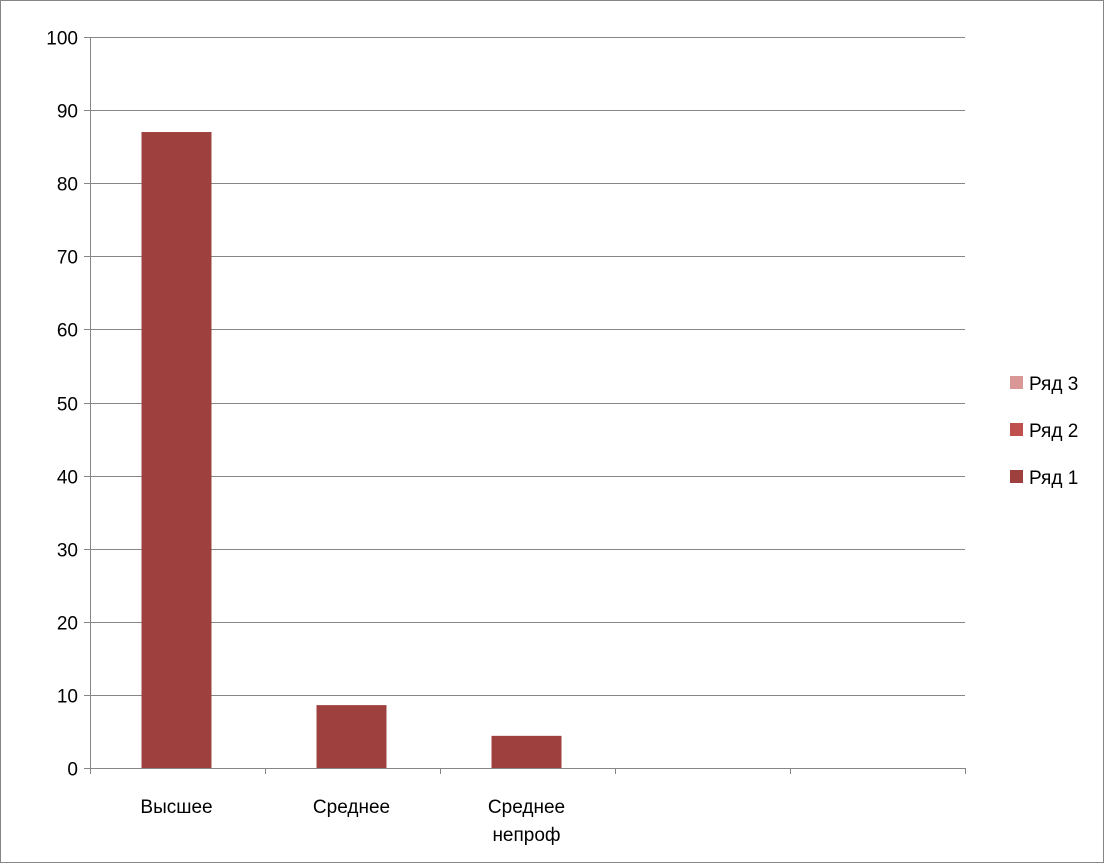  I want to click on legend: Ряд 3 Ряд 2 Ряд 1, so click(1044, 431).